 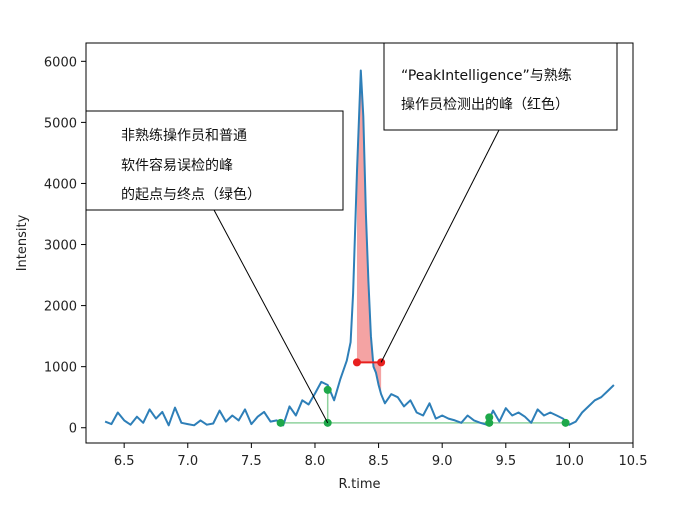 What do you see at coordinates (315, 461) in the screenshot?
I see `x-tick-label: 8.0` at bounding box center [315, 461].